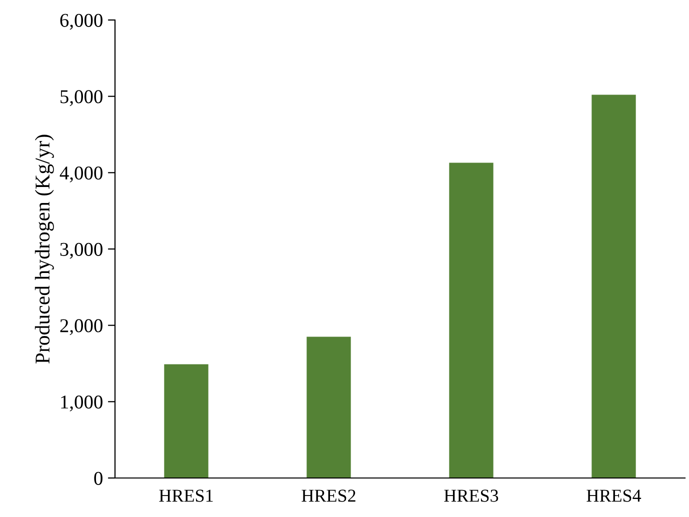 The width and height of the screenshot is (689, 517). What do you see at coordinates (329, 496) in the screenshot?
I see `x-tick-label: HRES2` at bounding box center [329, 496].